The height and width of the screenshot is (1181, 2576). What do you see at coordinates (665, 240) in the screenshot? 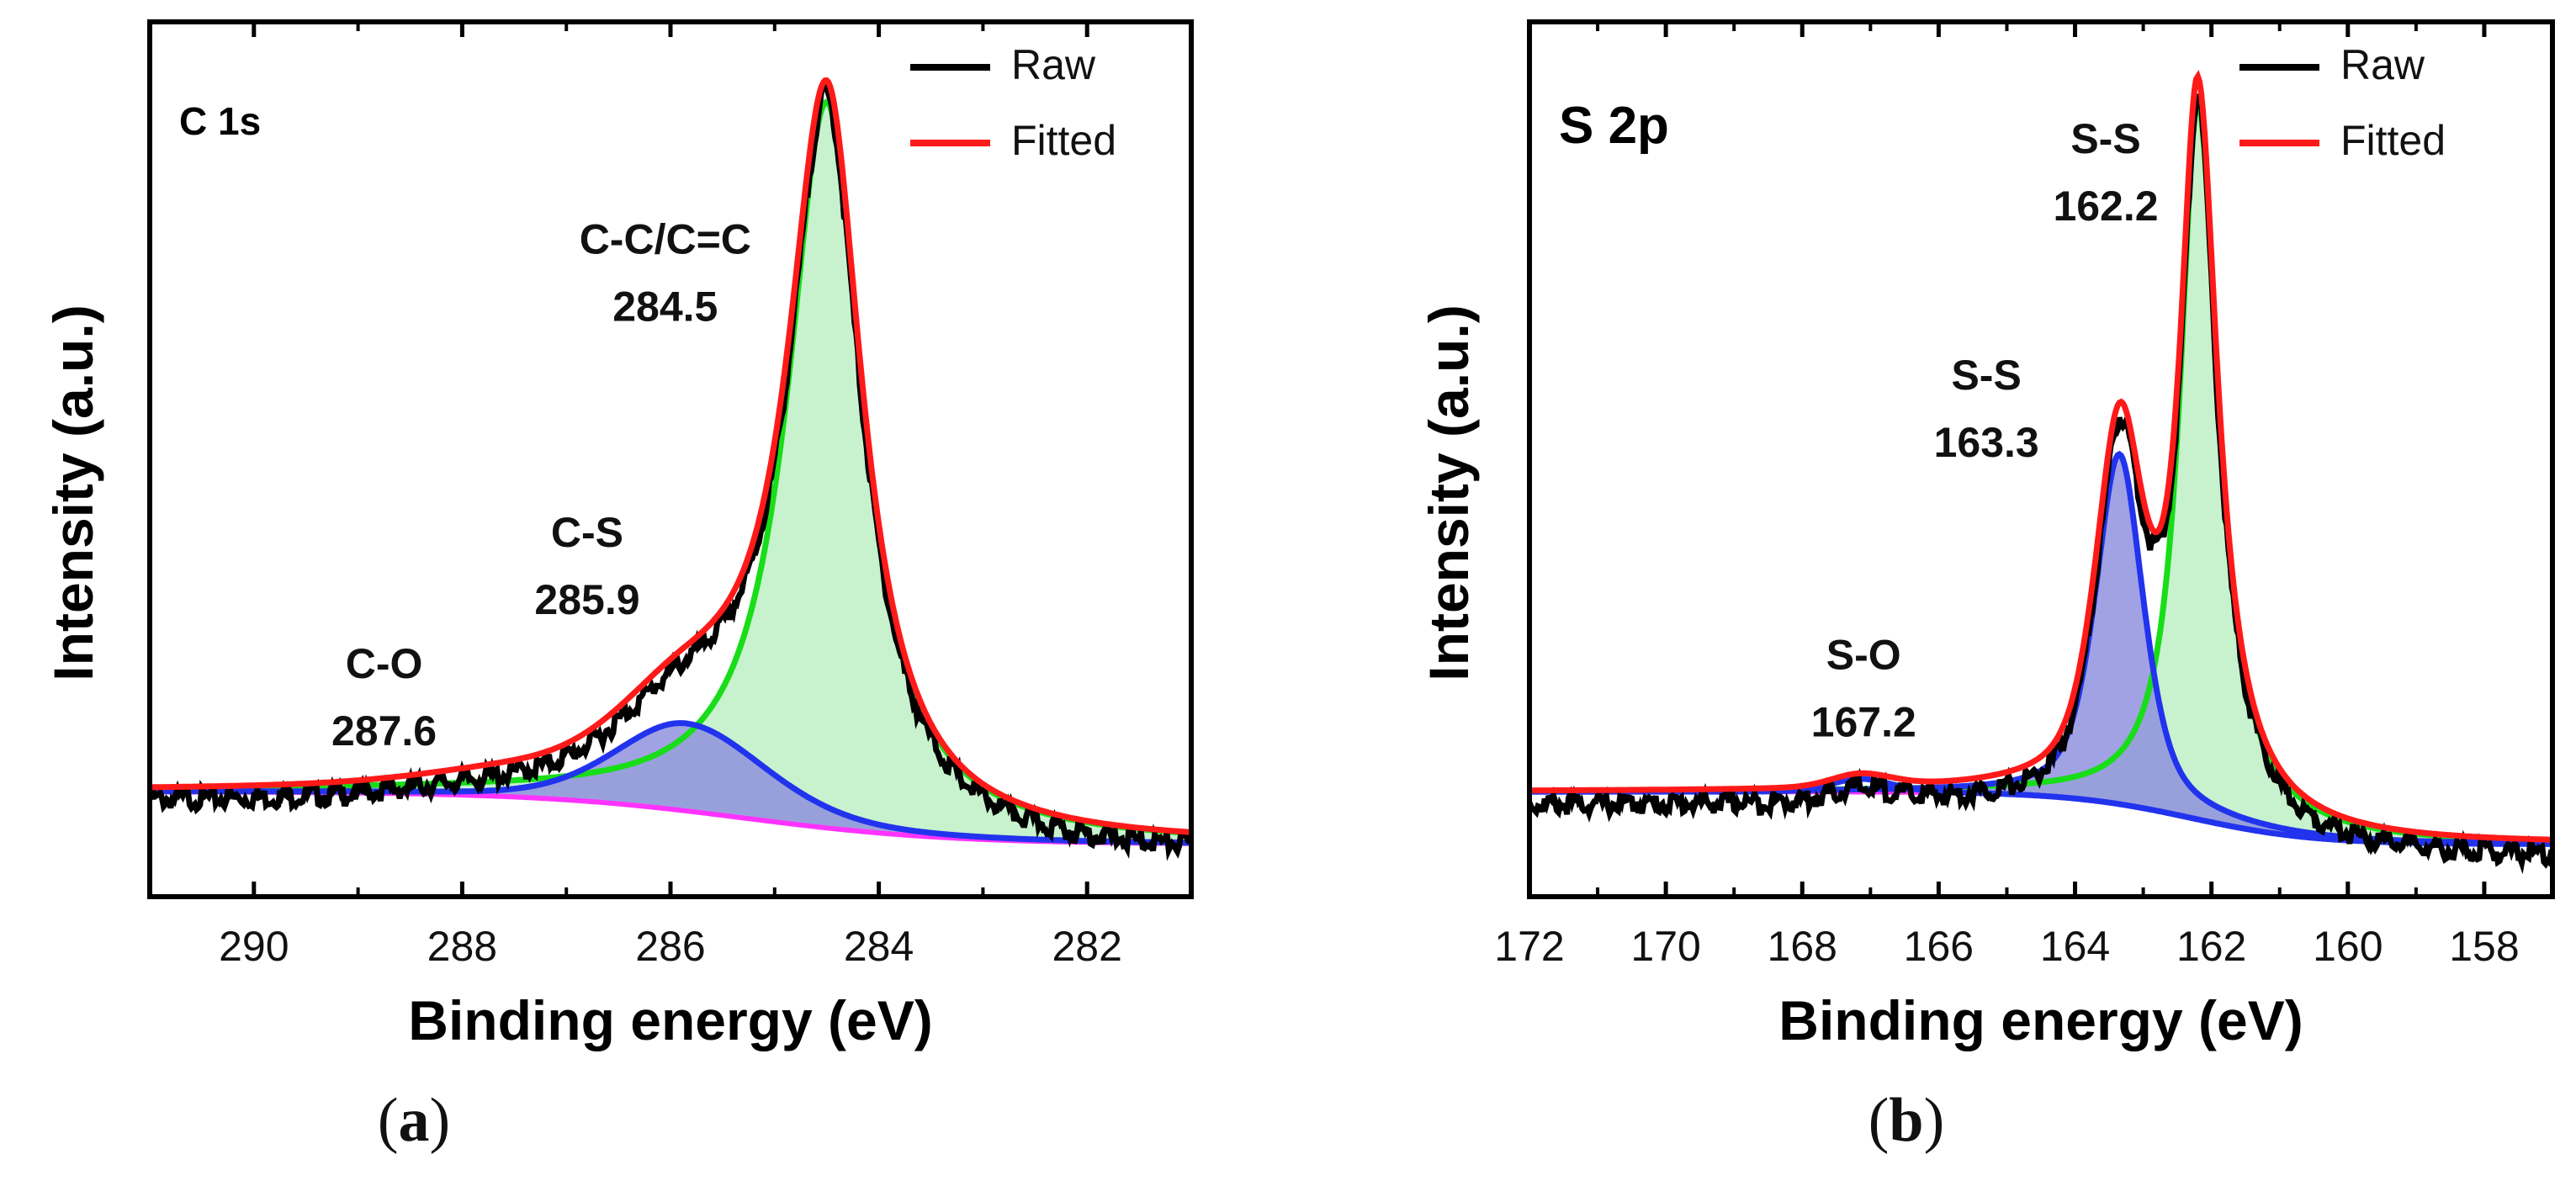
I see `annotation-name: C-C/C=C` at bounding box center [665, 240].